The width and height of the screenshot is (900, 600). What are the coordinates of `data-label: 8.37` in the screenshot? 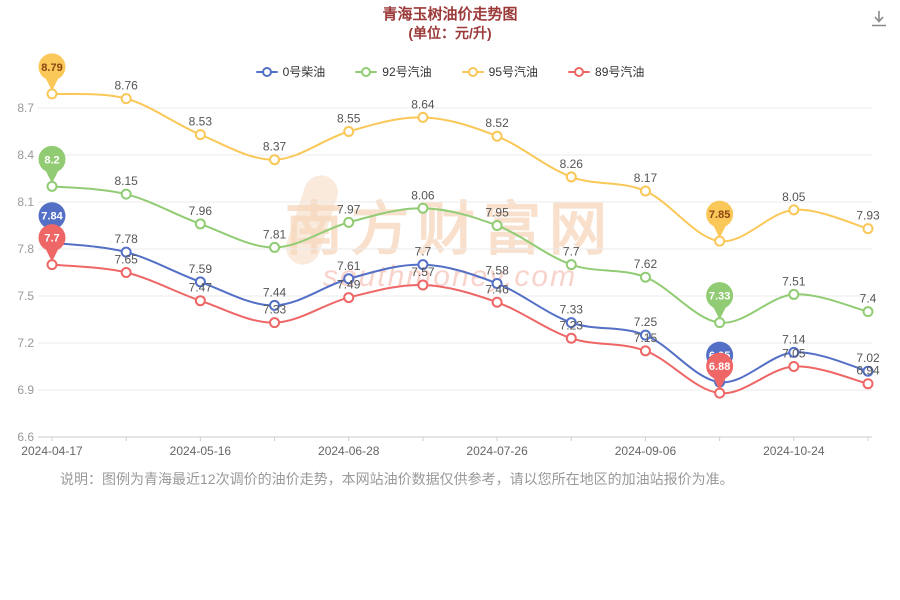 It's located at (275, 147).